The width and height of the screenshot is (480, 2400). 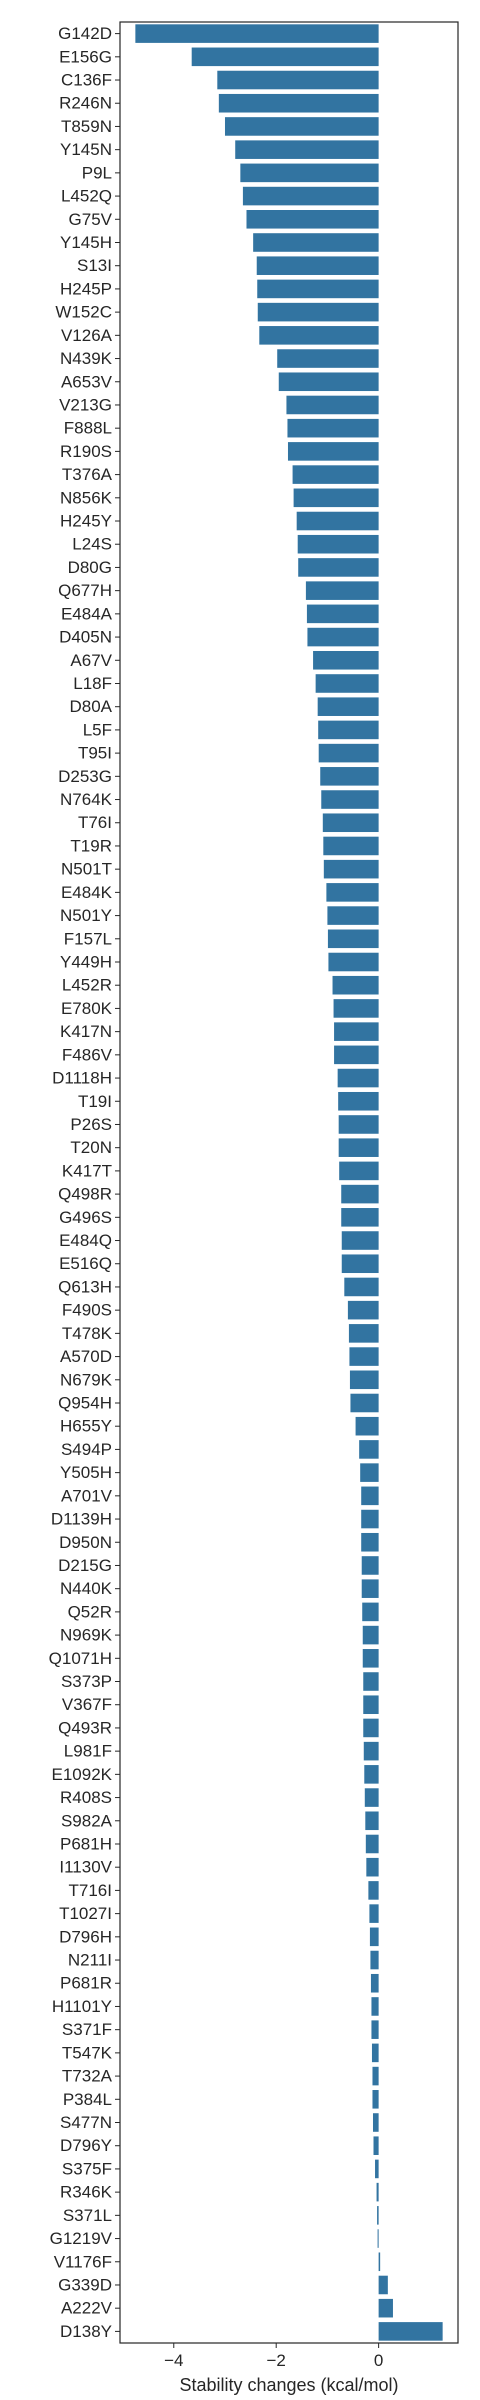 What do you see at coordinates (350, 799) in the screenshot?
I see `bar-n764k` at bounding box center [350, 799].